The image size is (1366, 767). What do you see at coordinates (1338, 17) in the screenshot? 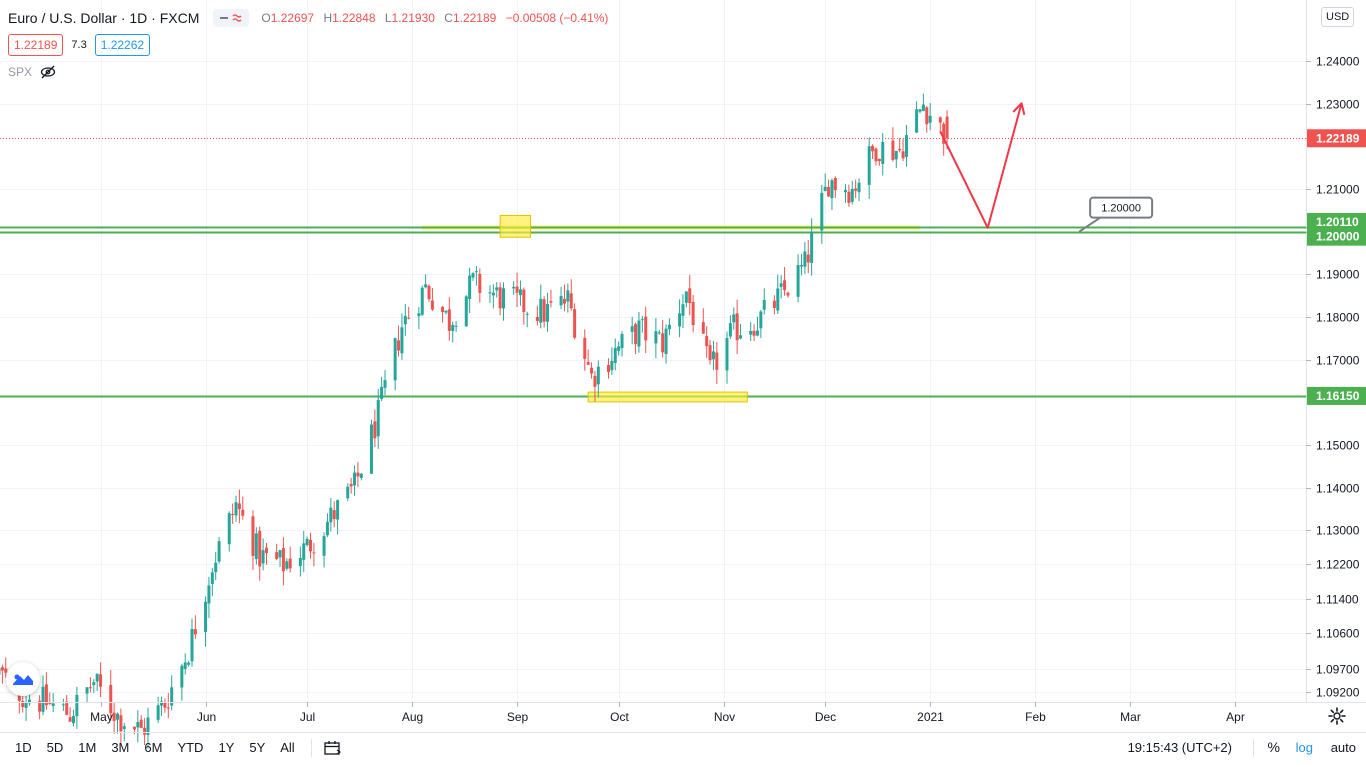
I see `currency-button: USD` at bounding box center [1338, 17].